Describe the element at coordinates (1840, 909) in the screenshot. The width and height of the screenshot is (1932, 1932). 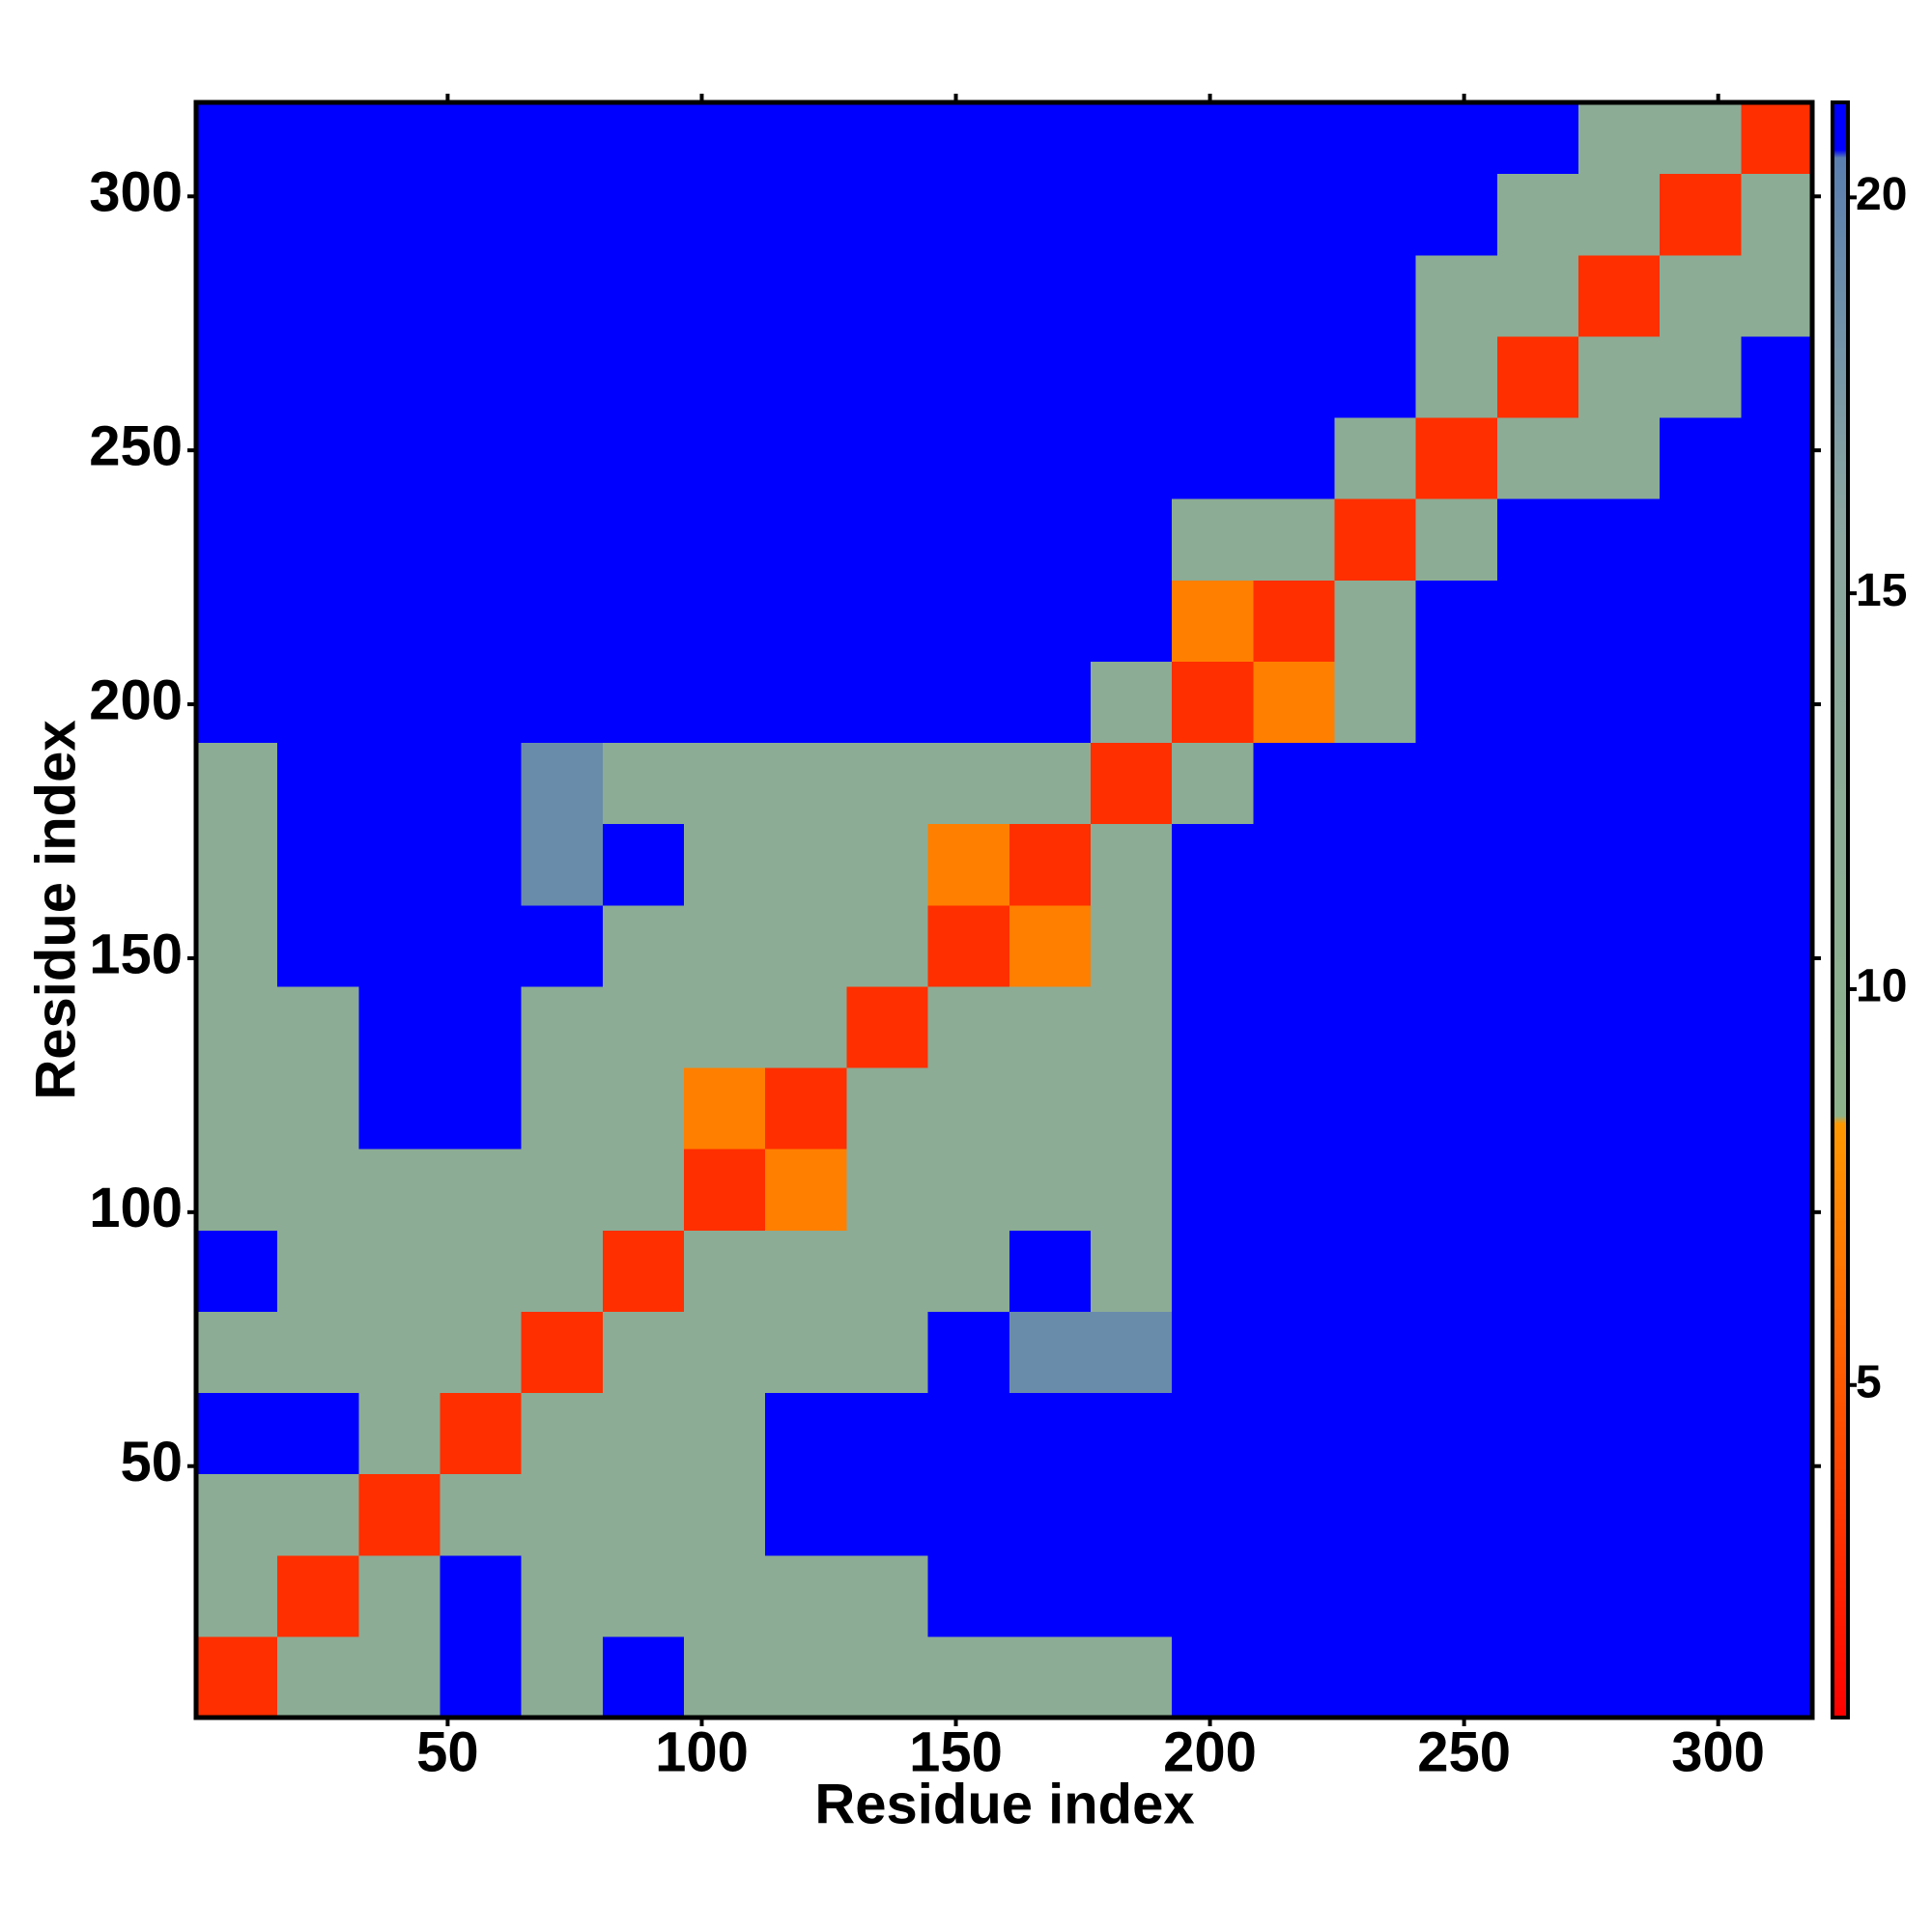
I see `colorbar` at that location.